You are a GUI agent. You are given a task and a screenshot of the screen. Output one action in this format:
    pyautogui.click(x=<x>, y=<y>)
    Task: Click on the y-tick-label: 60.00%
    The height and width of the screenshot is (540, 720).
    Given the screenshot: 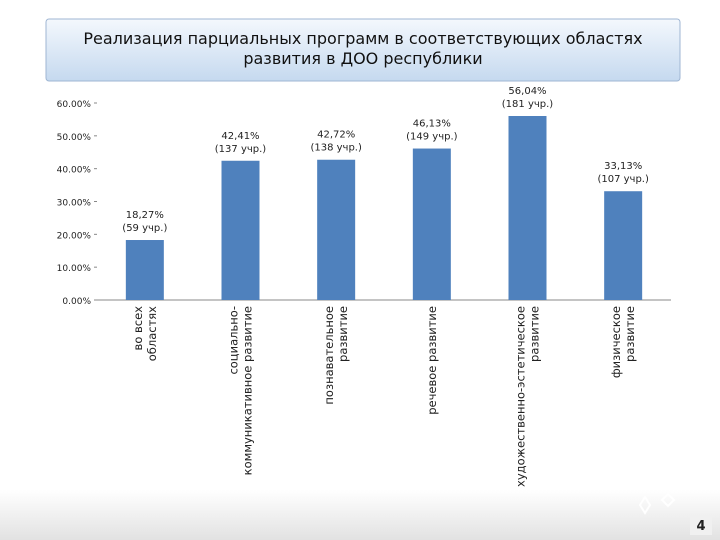 What is the action you would take?
    pyautogui.click(x=74, y=105)
    